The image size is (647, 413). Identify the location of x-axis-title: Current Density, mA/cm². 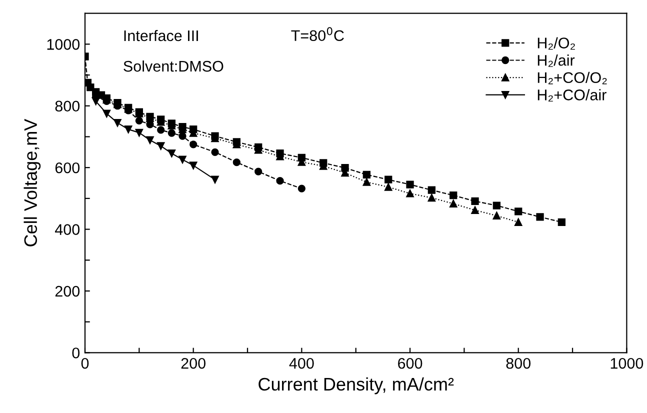
(356, 385).